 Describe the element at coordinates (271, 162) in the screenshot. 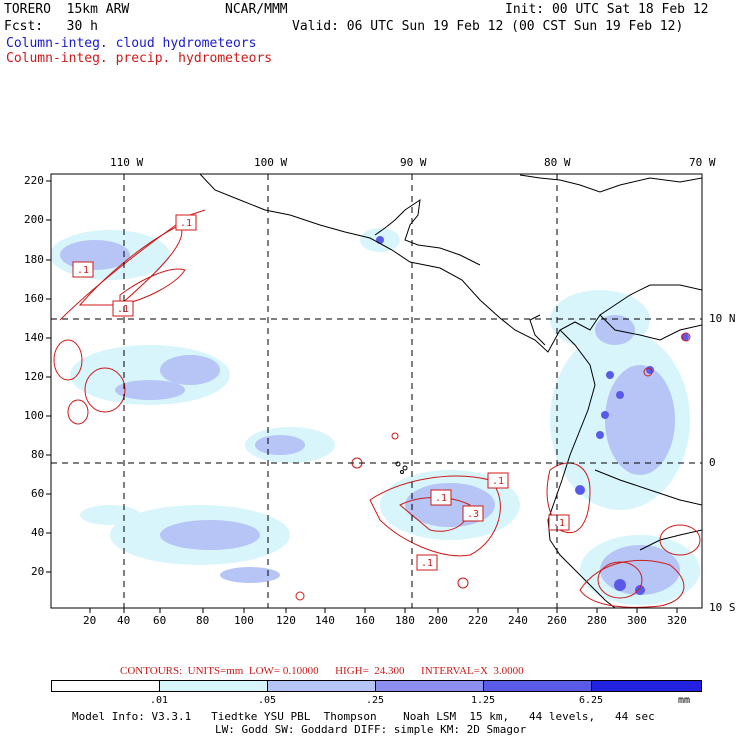

I see `lon-label: 100 W` at that location.